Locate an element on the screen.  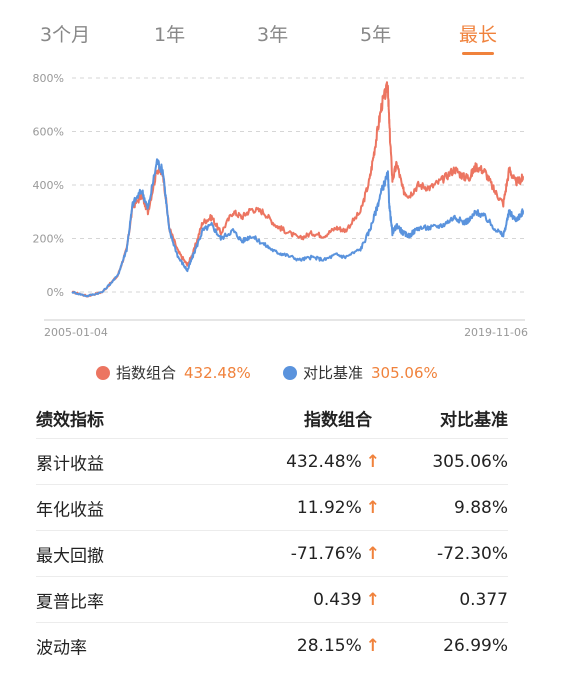
table-row: 夏普比率 0.439 ↑ 0.377 is located at coordinates (272, 599).